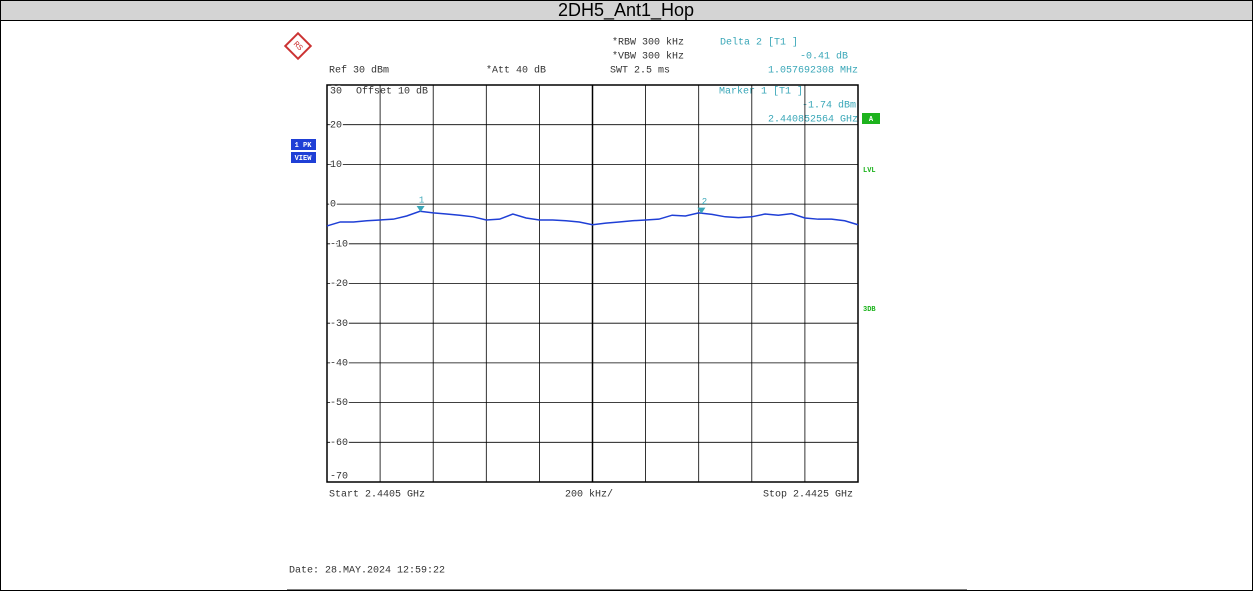 Image resolution: width=1253 pixels, height=591 pixels. What do you see at coordinates (648, 43) in the screenshot?
I see `rbw: *RBW 300 kHz` at bounding box center [648, 43].